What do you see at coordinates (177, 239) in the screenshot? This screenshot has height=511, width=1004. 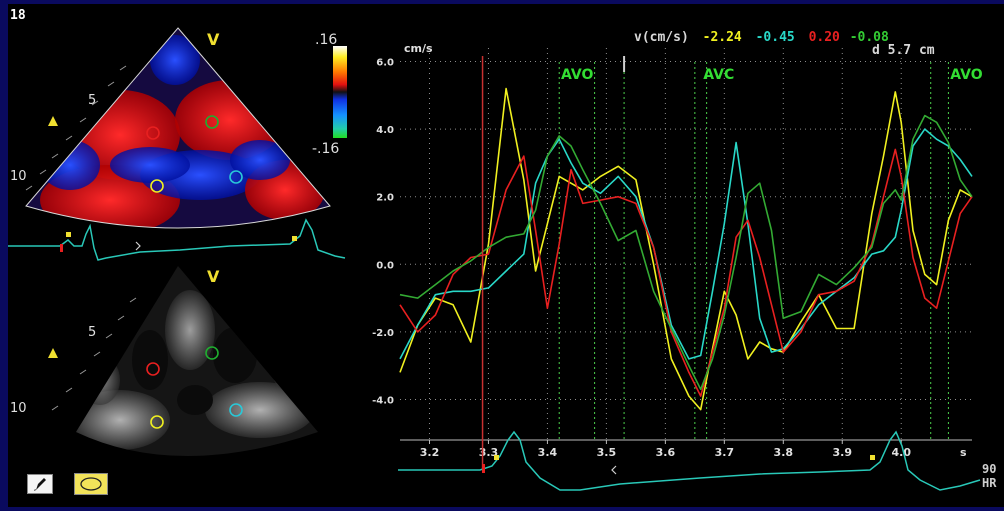 I see `ecg-trace-left` at bounding box center [177, 239].